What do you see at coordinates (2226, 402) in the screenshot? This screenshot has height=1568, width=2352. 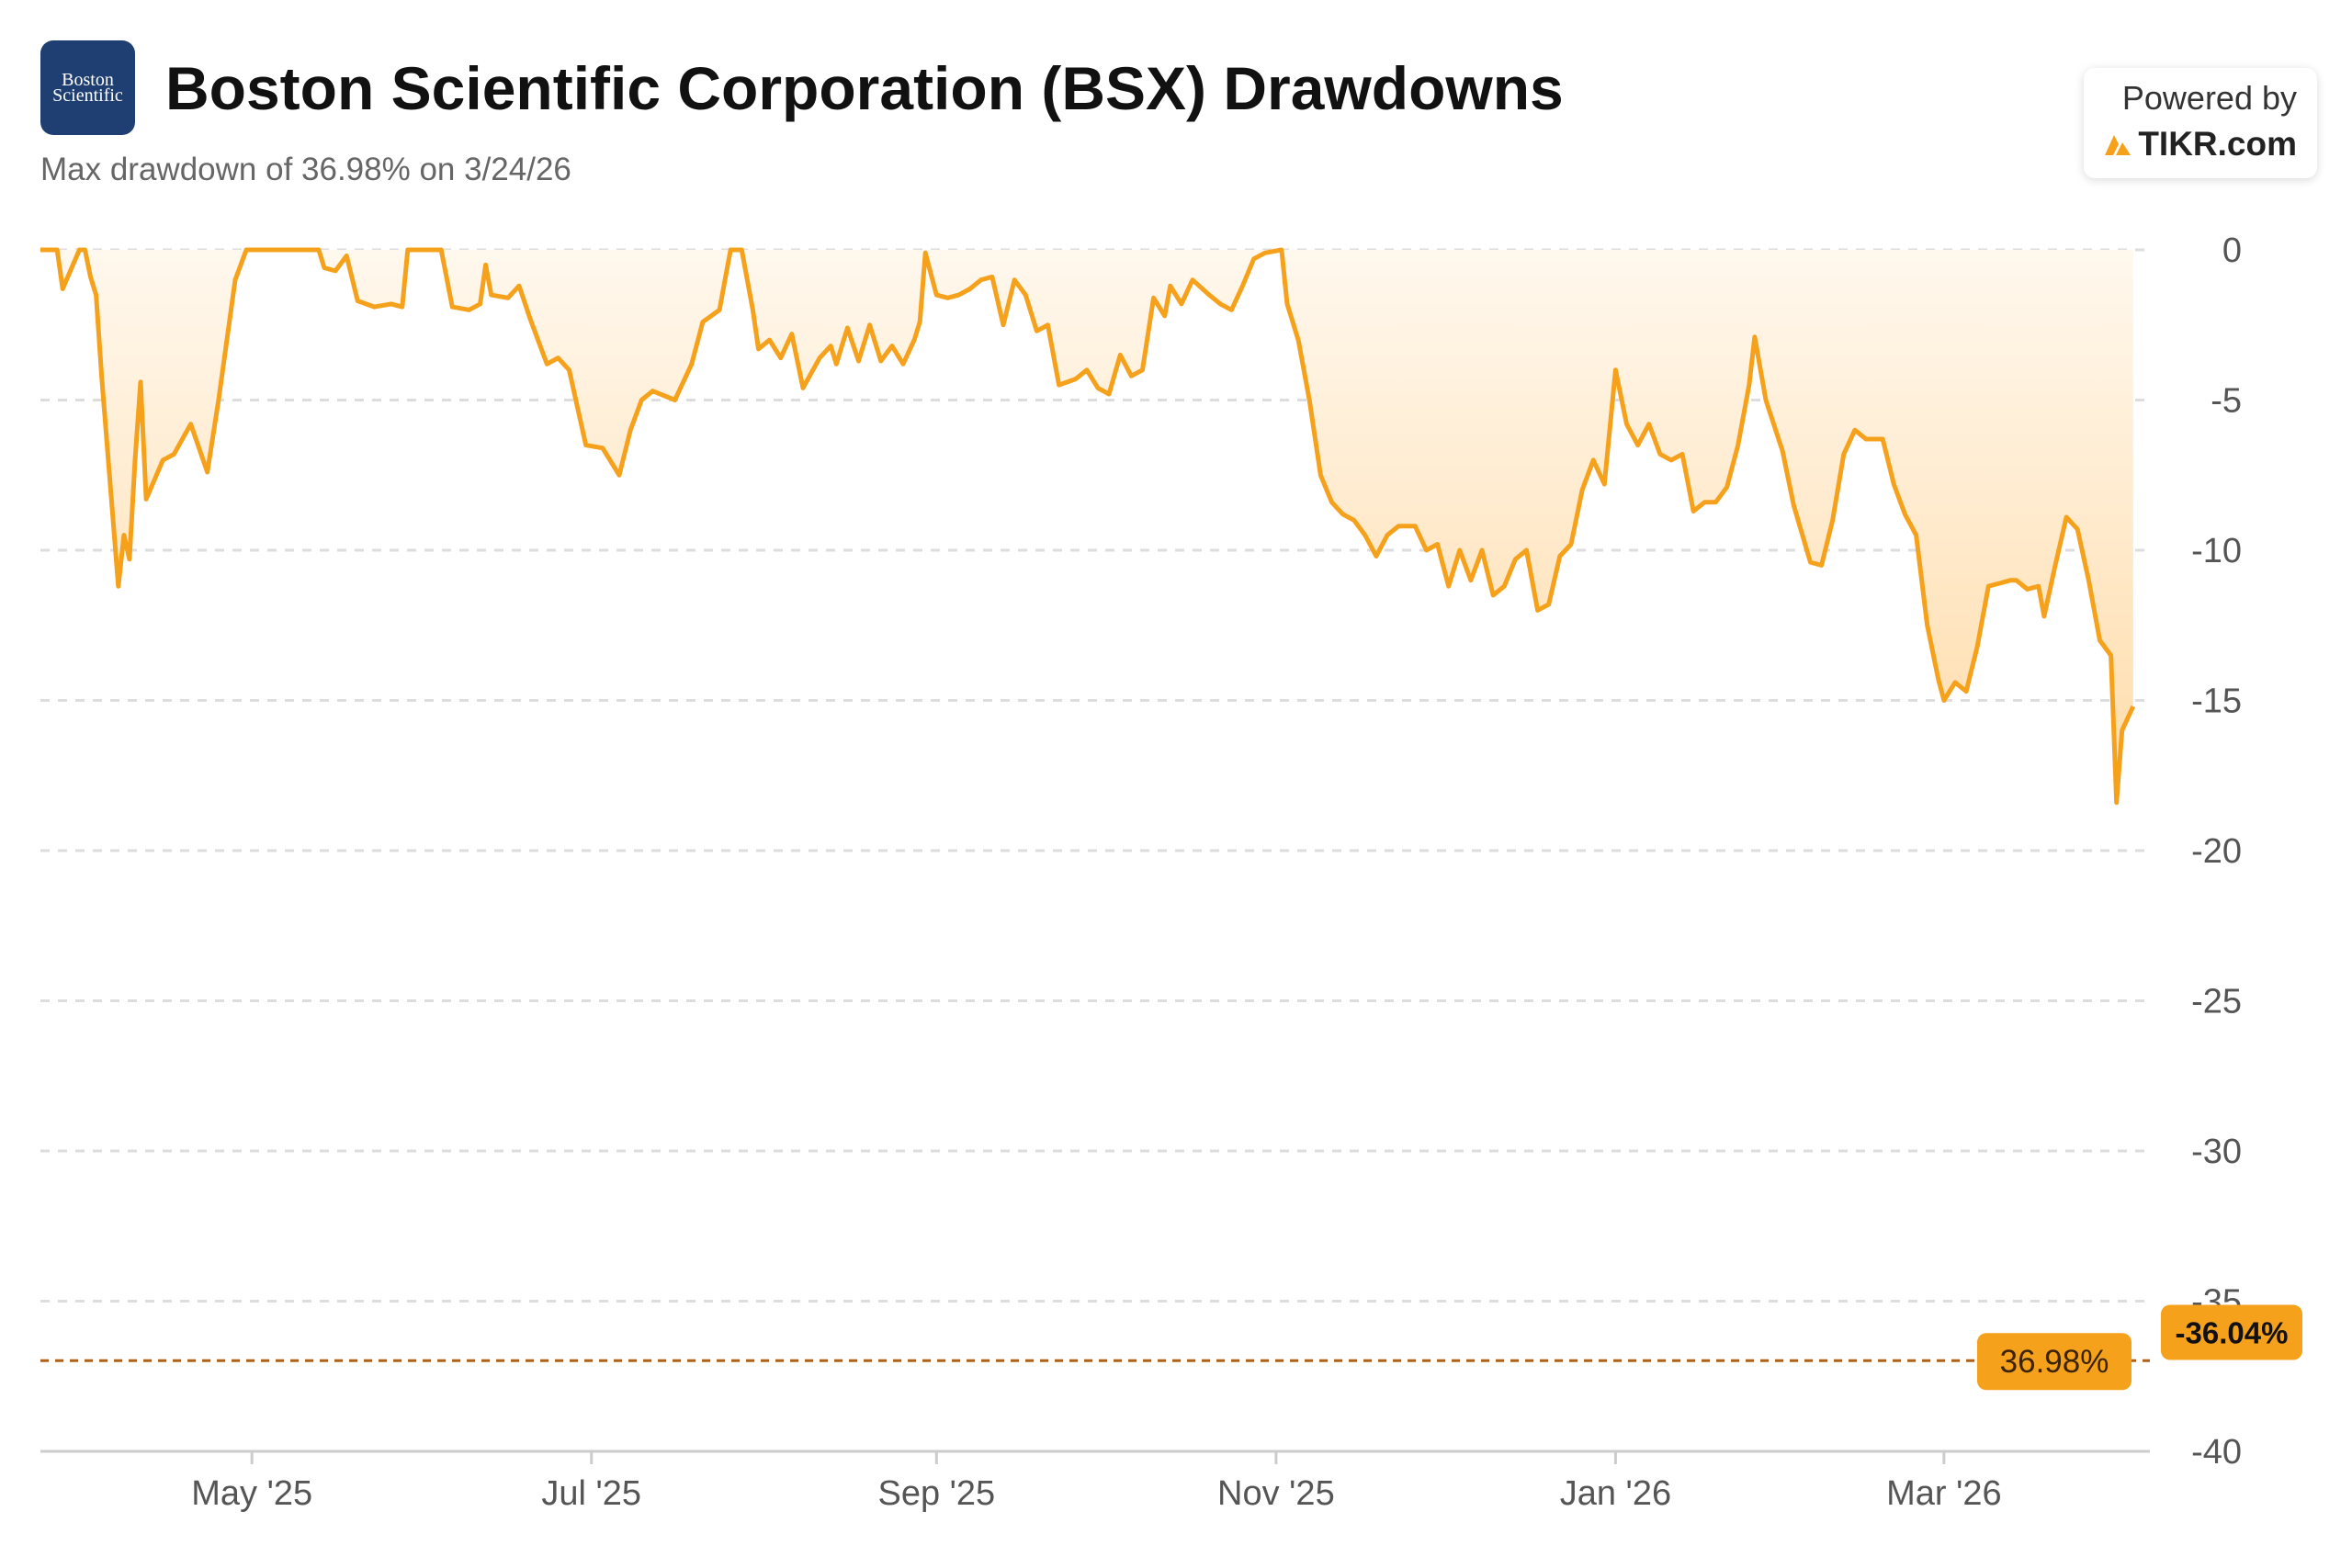 I see `y-tick-label: -5` at bounding box center [2226, 402].